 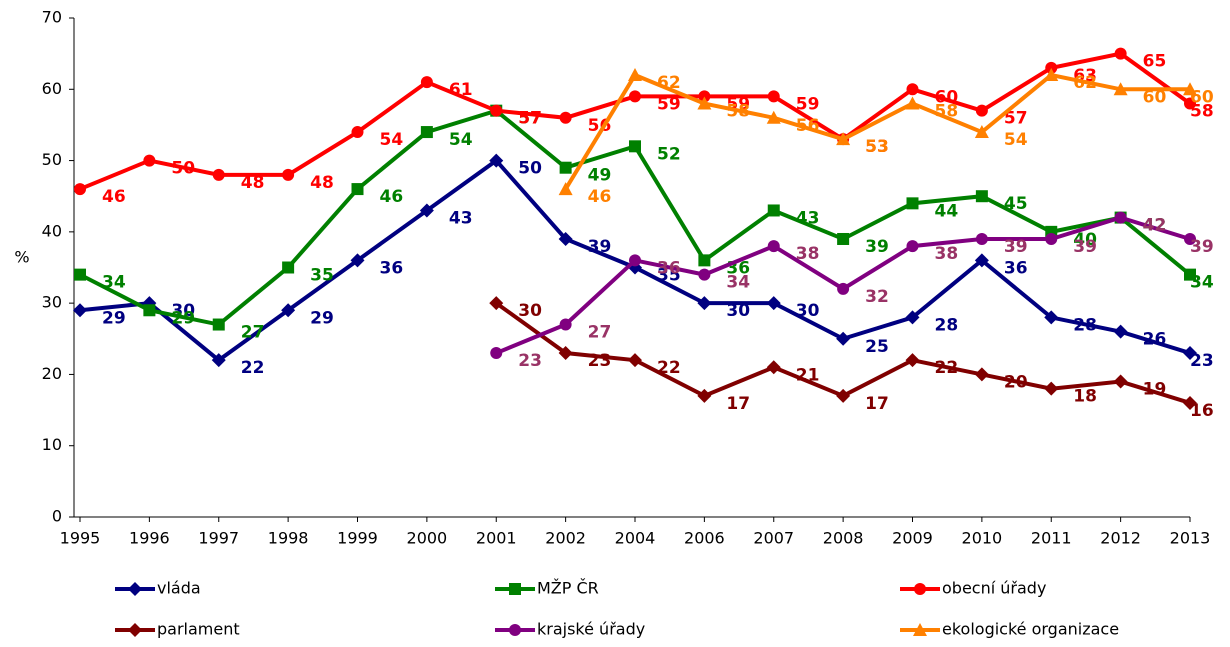 What do you see at coordinates (1016, 119) in the screenshot?
I see `data-label: 57` at bounding box center [1016, 119].